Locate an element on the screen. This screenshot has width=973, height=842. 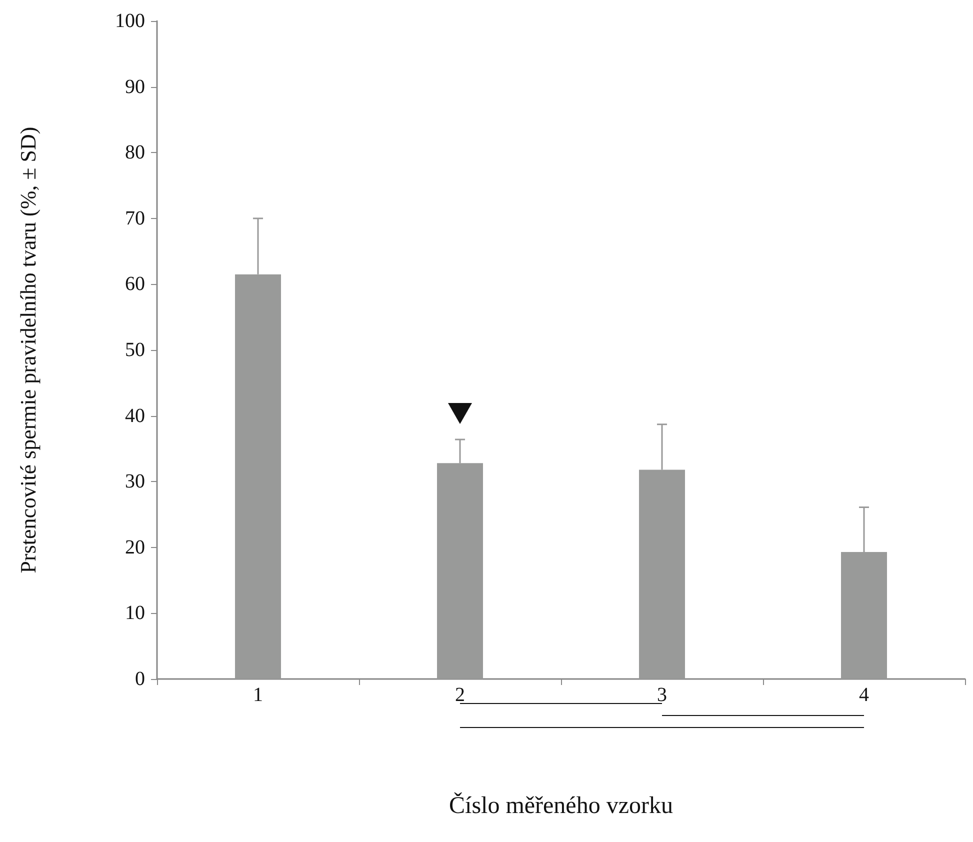
y-tick-label: 60 is located at coordinates (135, 284).